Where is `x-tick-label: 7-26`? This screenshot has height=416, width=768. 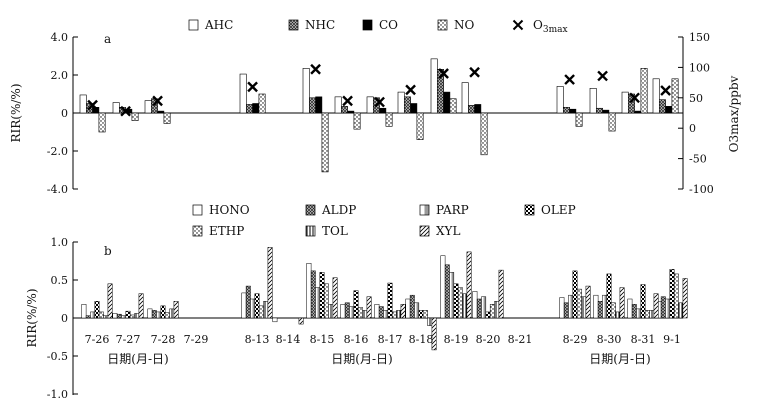 x-tick-label: 7-26 is located at coordinates (97, 339).